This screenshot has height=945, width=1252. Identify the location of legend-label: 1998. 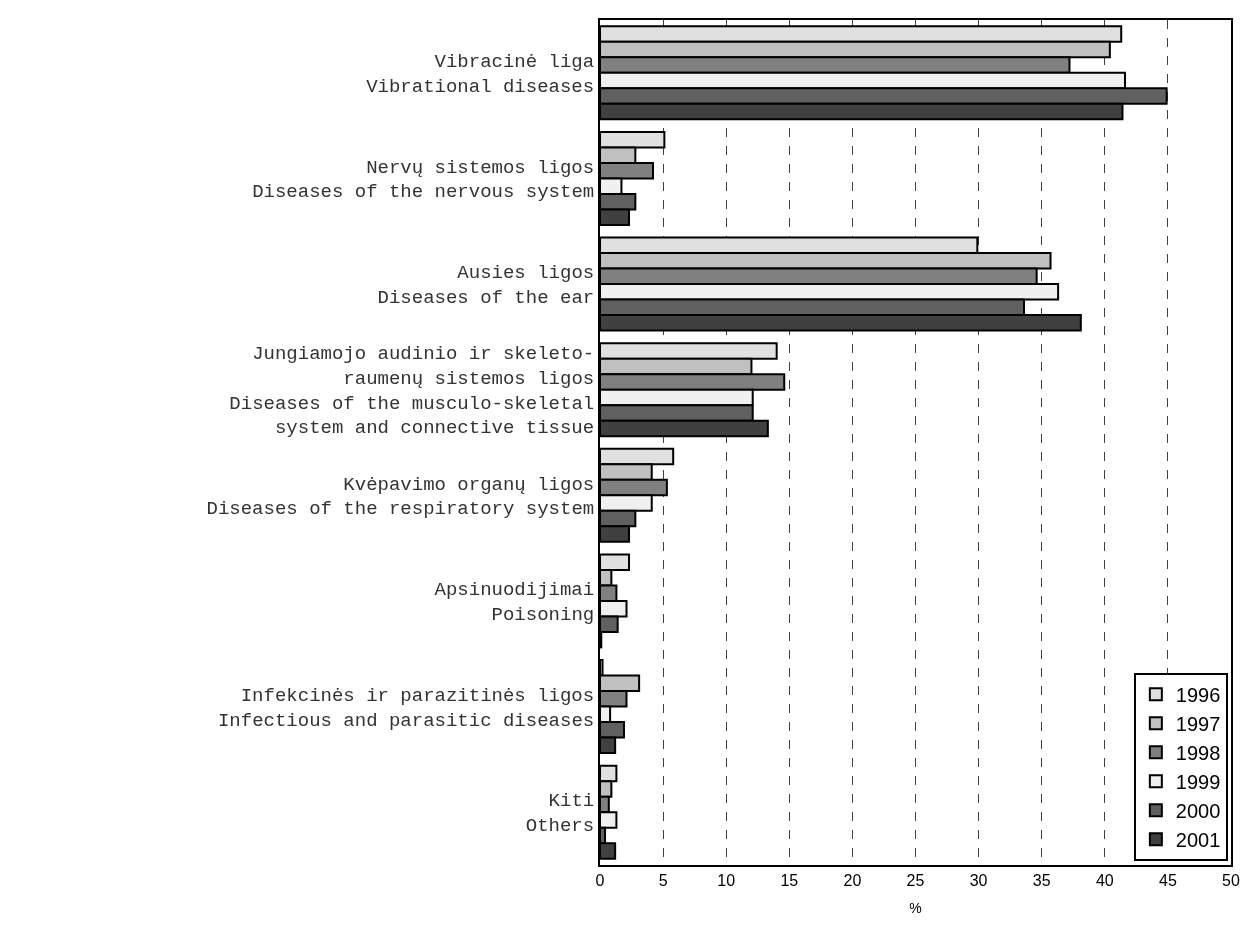
(1198, 753).